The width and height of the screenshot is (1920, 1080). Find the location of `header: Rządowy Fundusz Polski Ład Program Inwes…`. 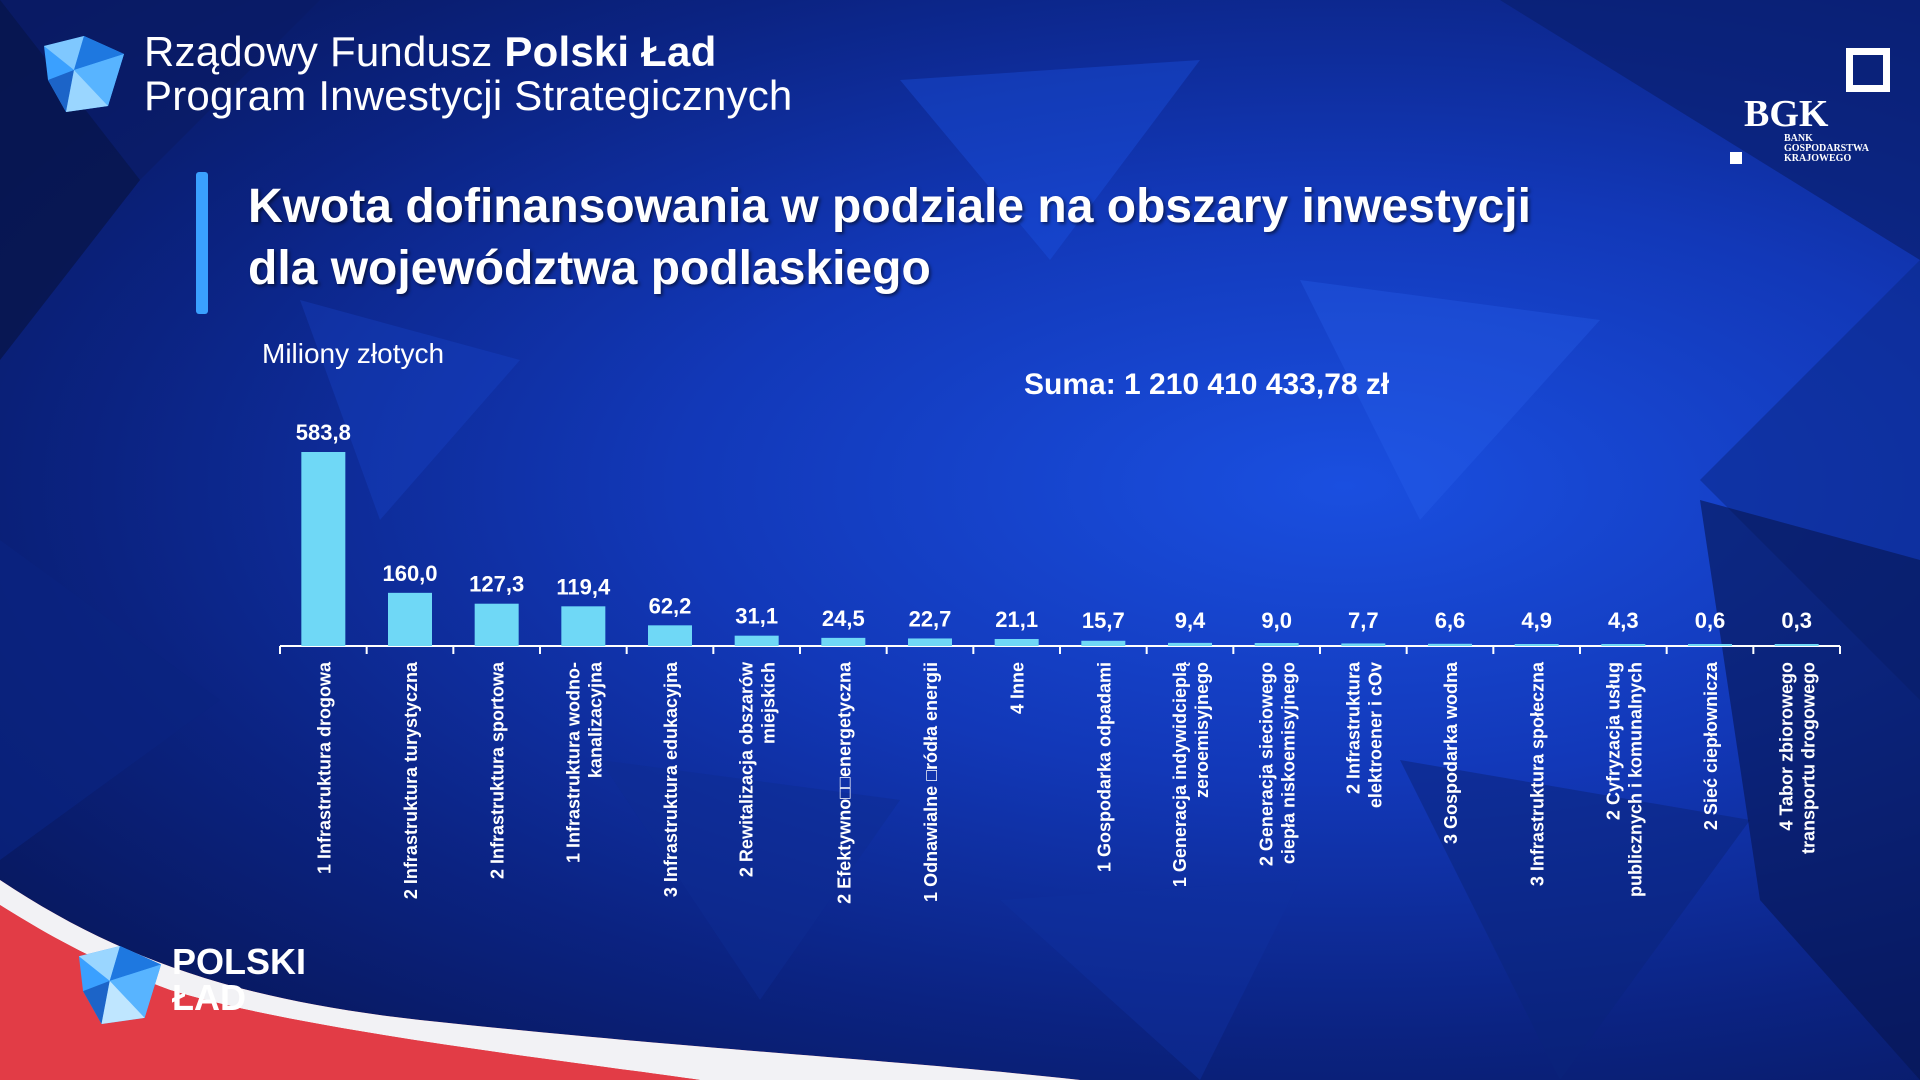

header: Rządowy Fundusz Polski Ład Program Inwes… is located at coordinates (418, 74).